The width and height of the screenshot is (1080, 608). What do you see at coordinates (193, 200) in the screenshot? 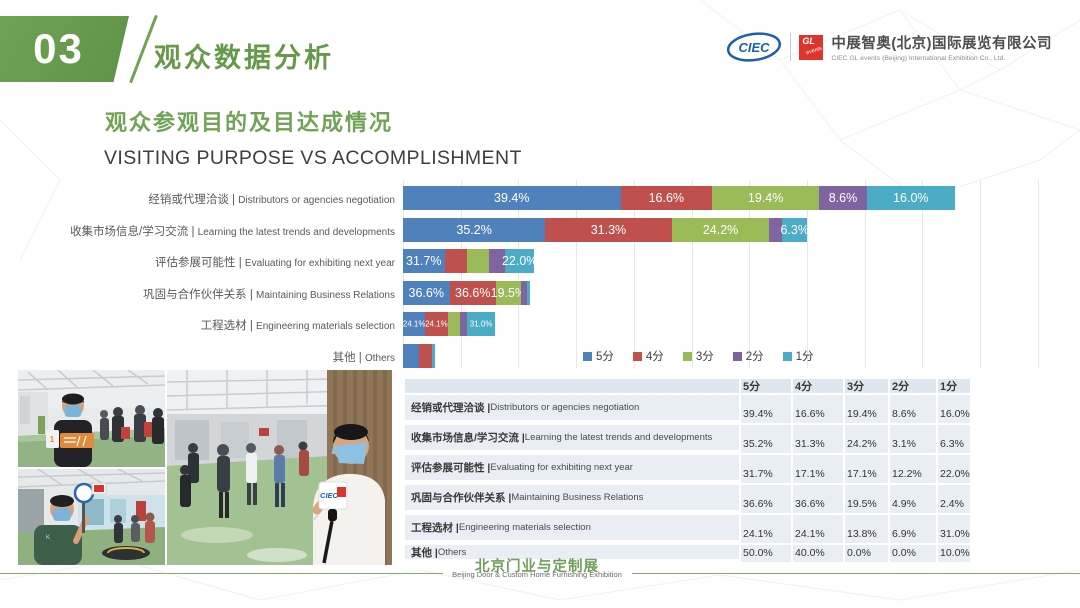
I see `chart-category-label-cn: 经销或代理洽谈 |` at bounding box center [193, 200].